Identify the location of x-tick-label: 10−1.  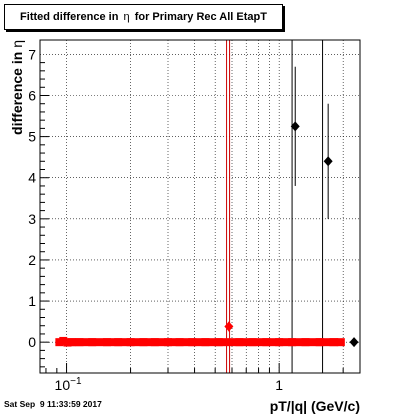
(68, 384).